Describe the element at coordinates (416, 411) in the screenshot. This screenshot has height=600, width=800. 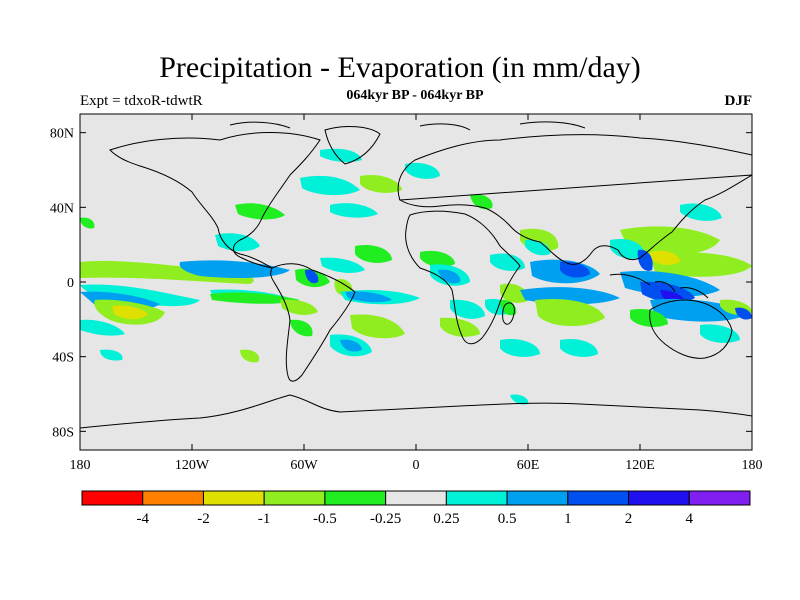
I see `coastline-antarctica` at that location.